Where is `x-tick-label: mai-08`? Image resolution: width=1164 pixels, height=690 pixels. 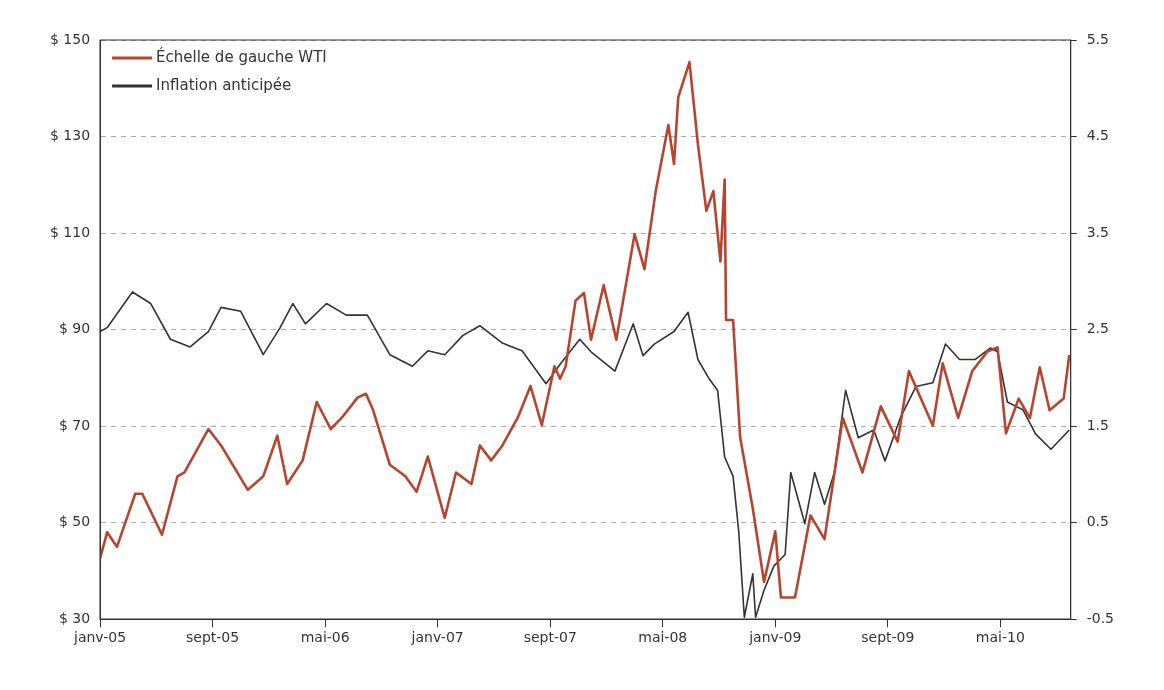 x-tick-label: mai-08 is located at coordinates (663, 637).